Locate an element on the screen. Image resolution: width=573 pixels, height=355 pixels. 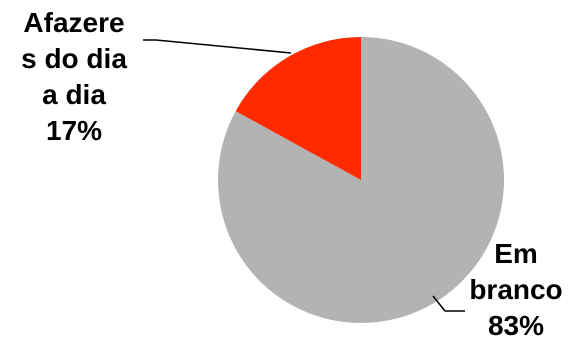
afazeres-leader-line is located at coordinates (217, 46).